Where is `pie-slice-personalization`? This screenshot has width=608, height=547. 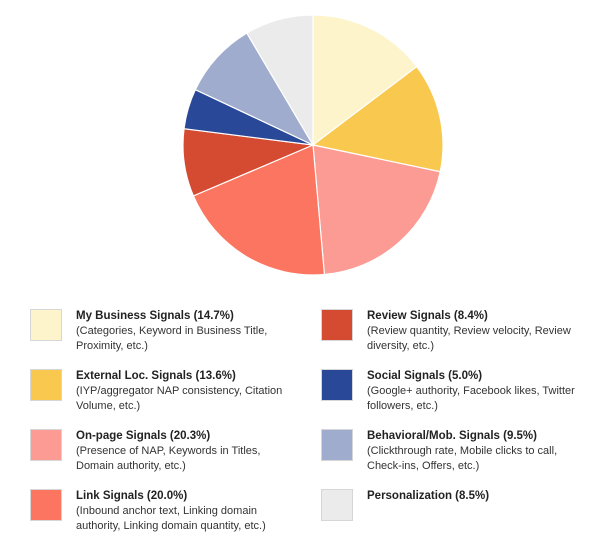 pie-slice-personalization is located at coordinates (279, 81).